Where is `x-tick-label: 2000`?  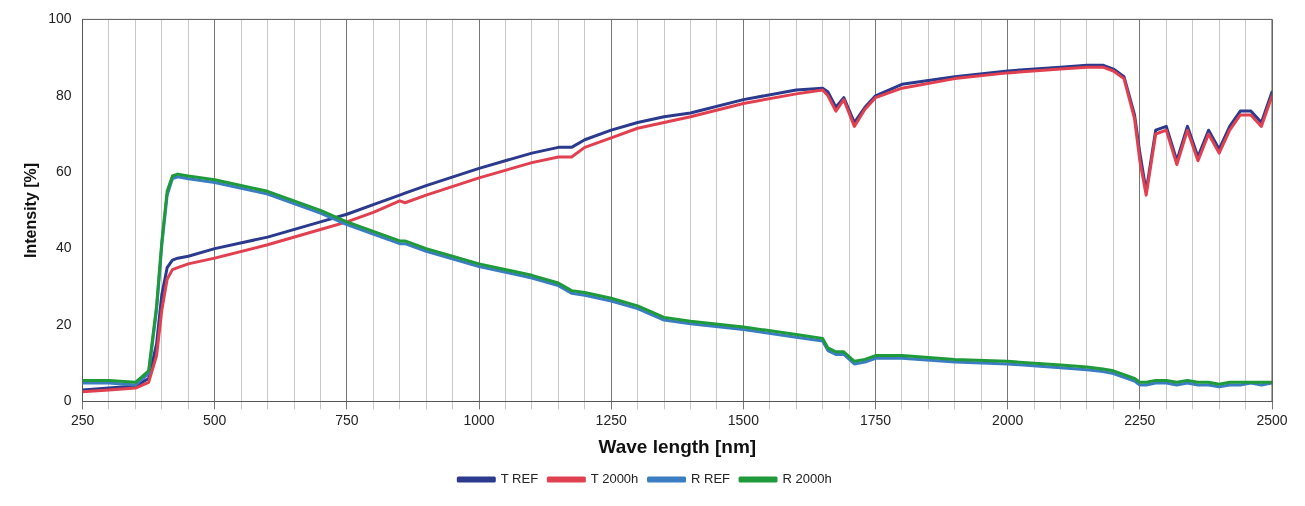
x-tick-label: 2000 is located at coordinates (1008, 419).